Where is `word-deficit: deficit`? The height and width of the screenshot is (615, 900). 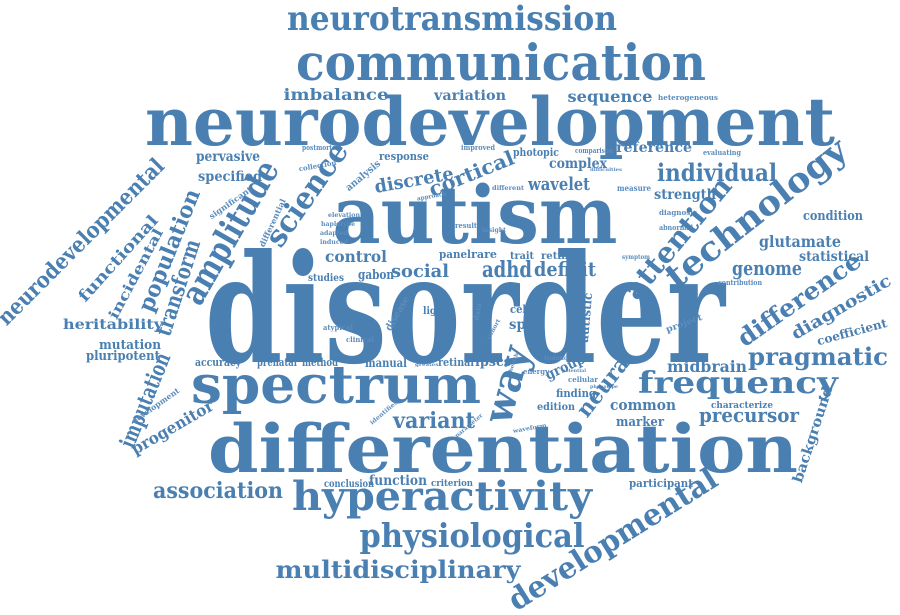
word-deficit: deficit is located at coordinates (565, 269).